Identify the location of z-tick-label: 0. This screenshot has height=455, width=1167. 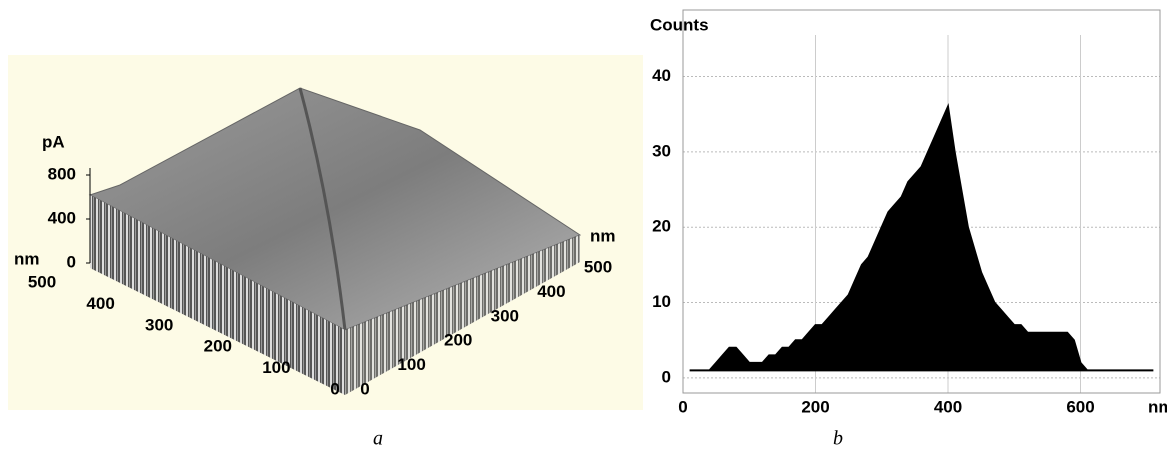
(71, 261).